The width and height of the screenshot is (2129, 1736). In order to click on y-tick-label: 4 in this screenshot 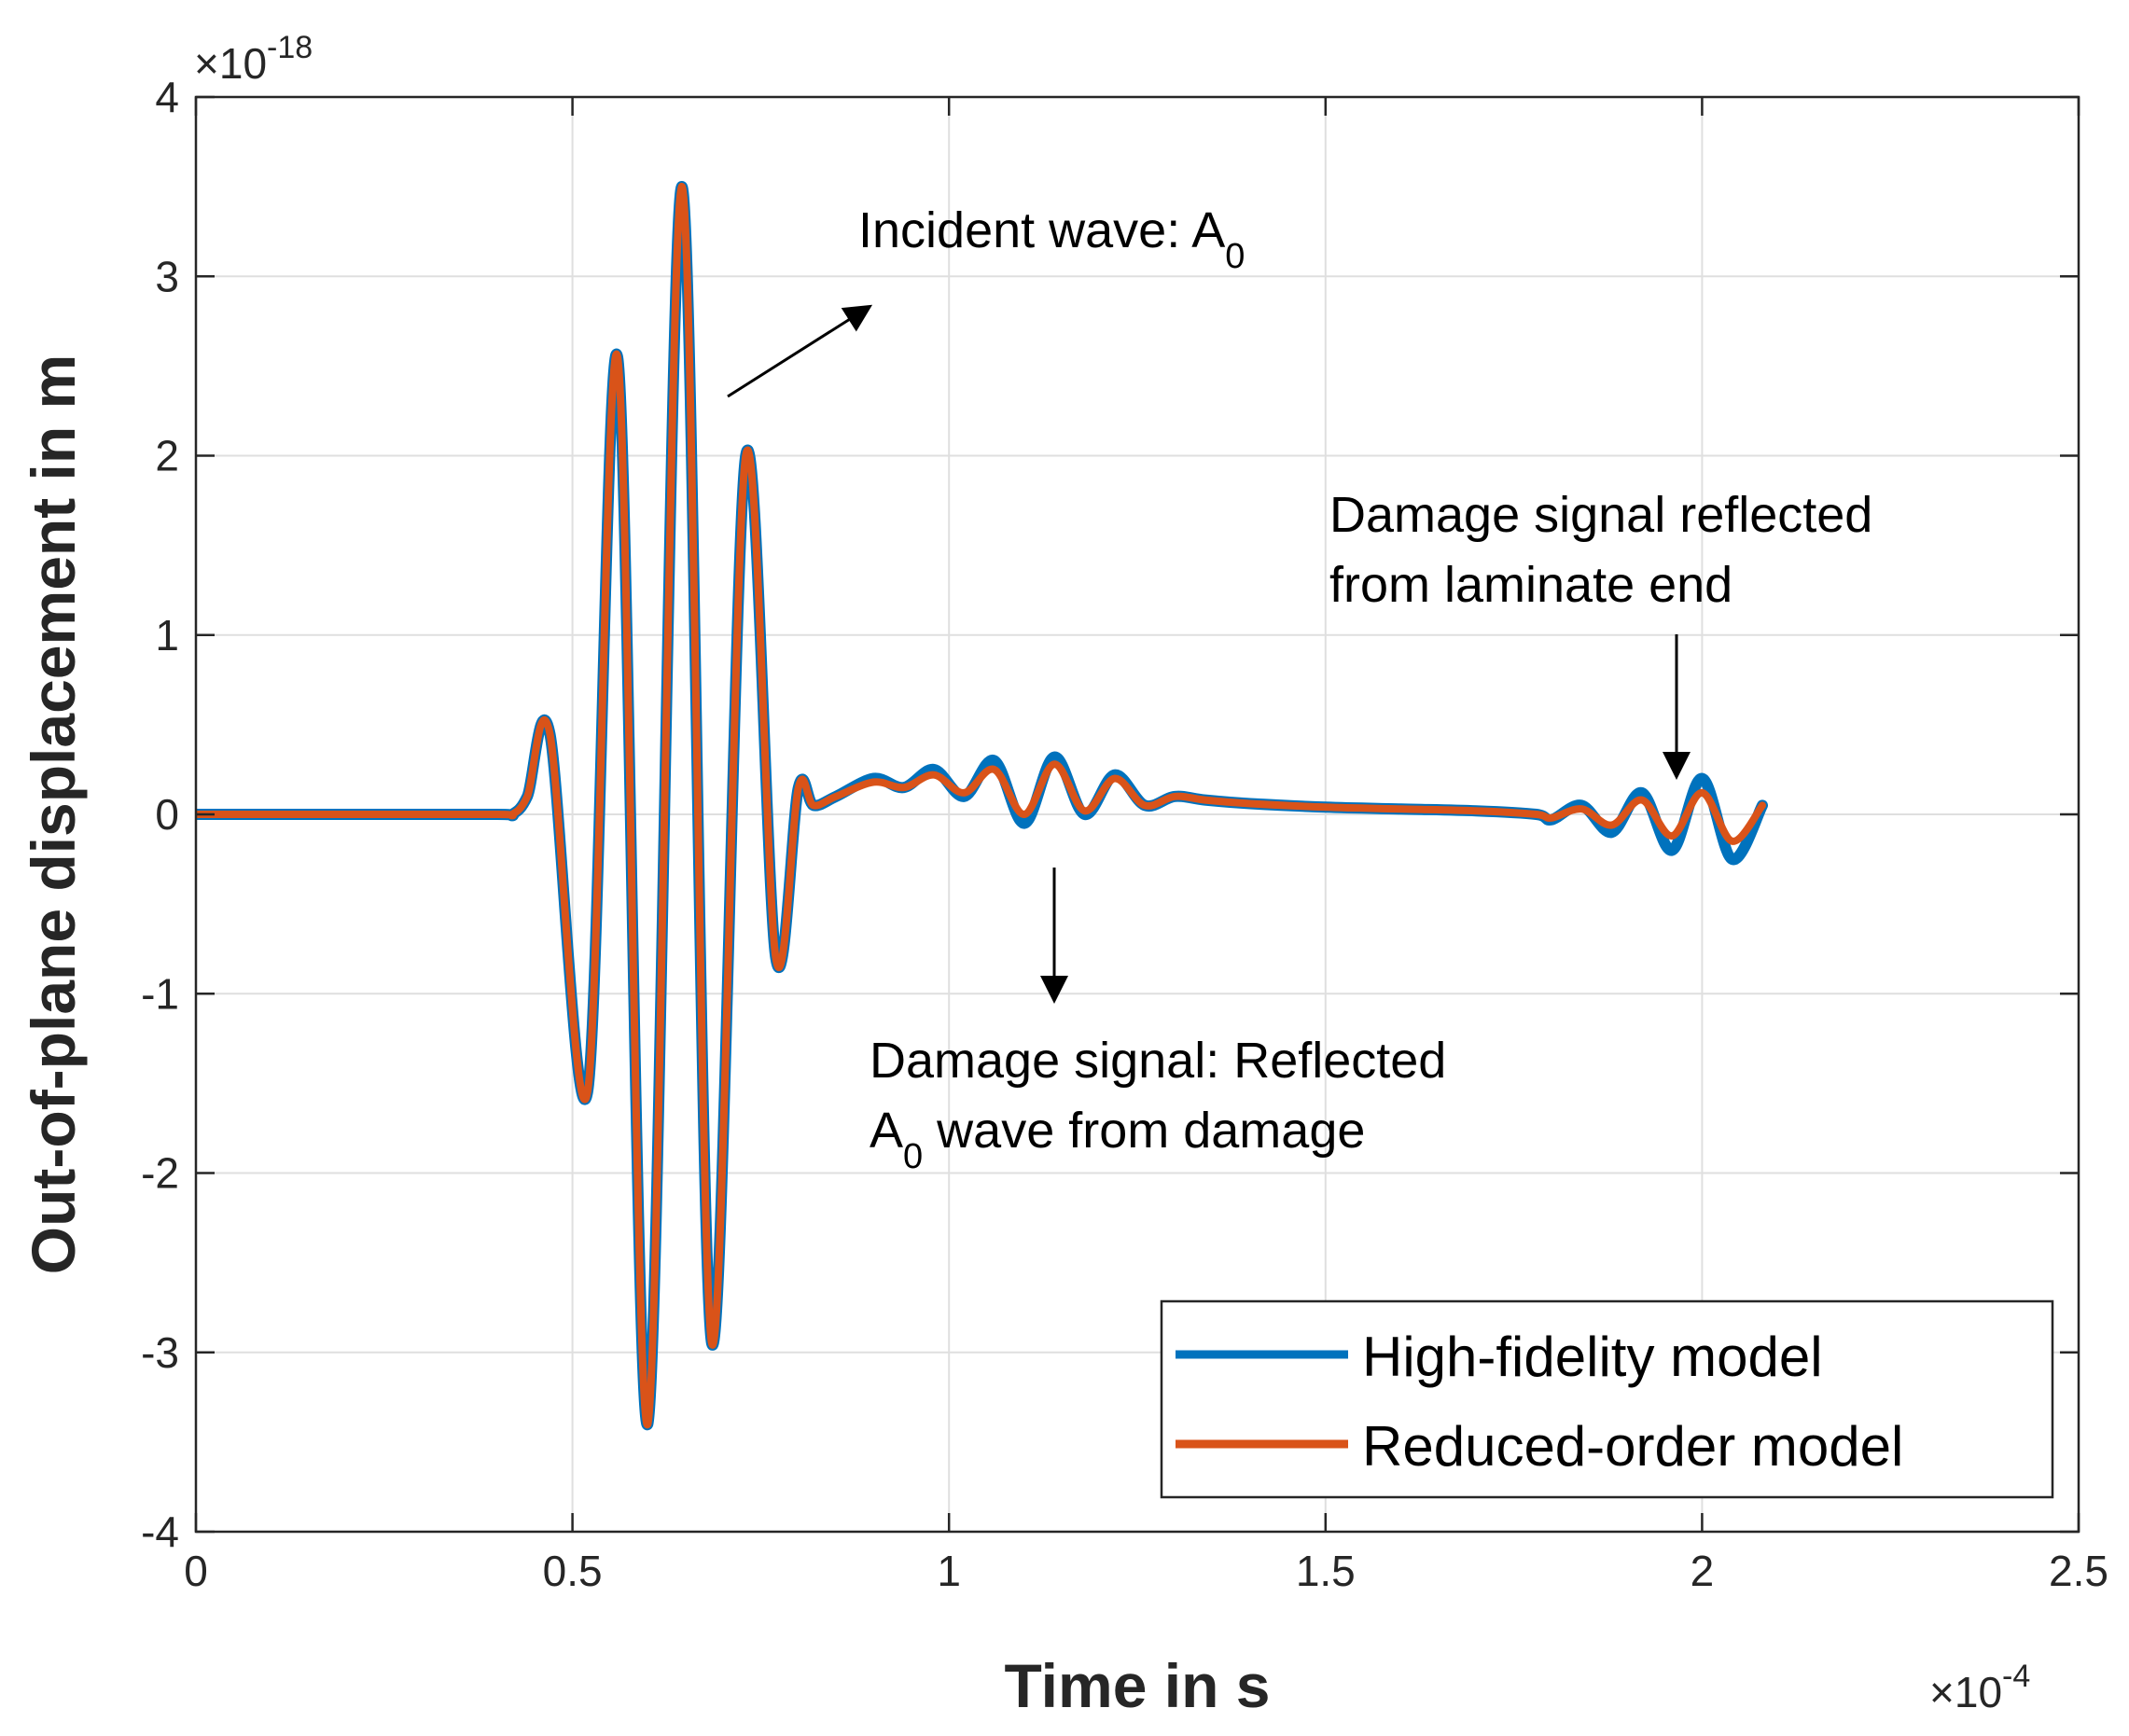, I will do `click(167, 97)`.